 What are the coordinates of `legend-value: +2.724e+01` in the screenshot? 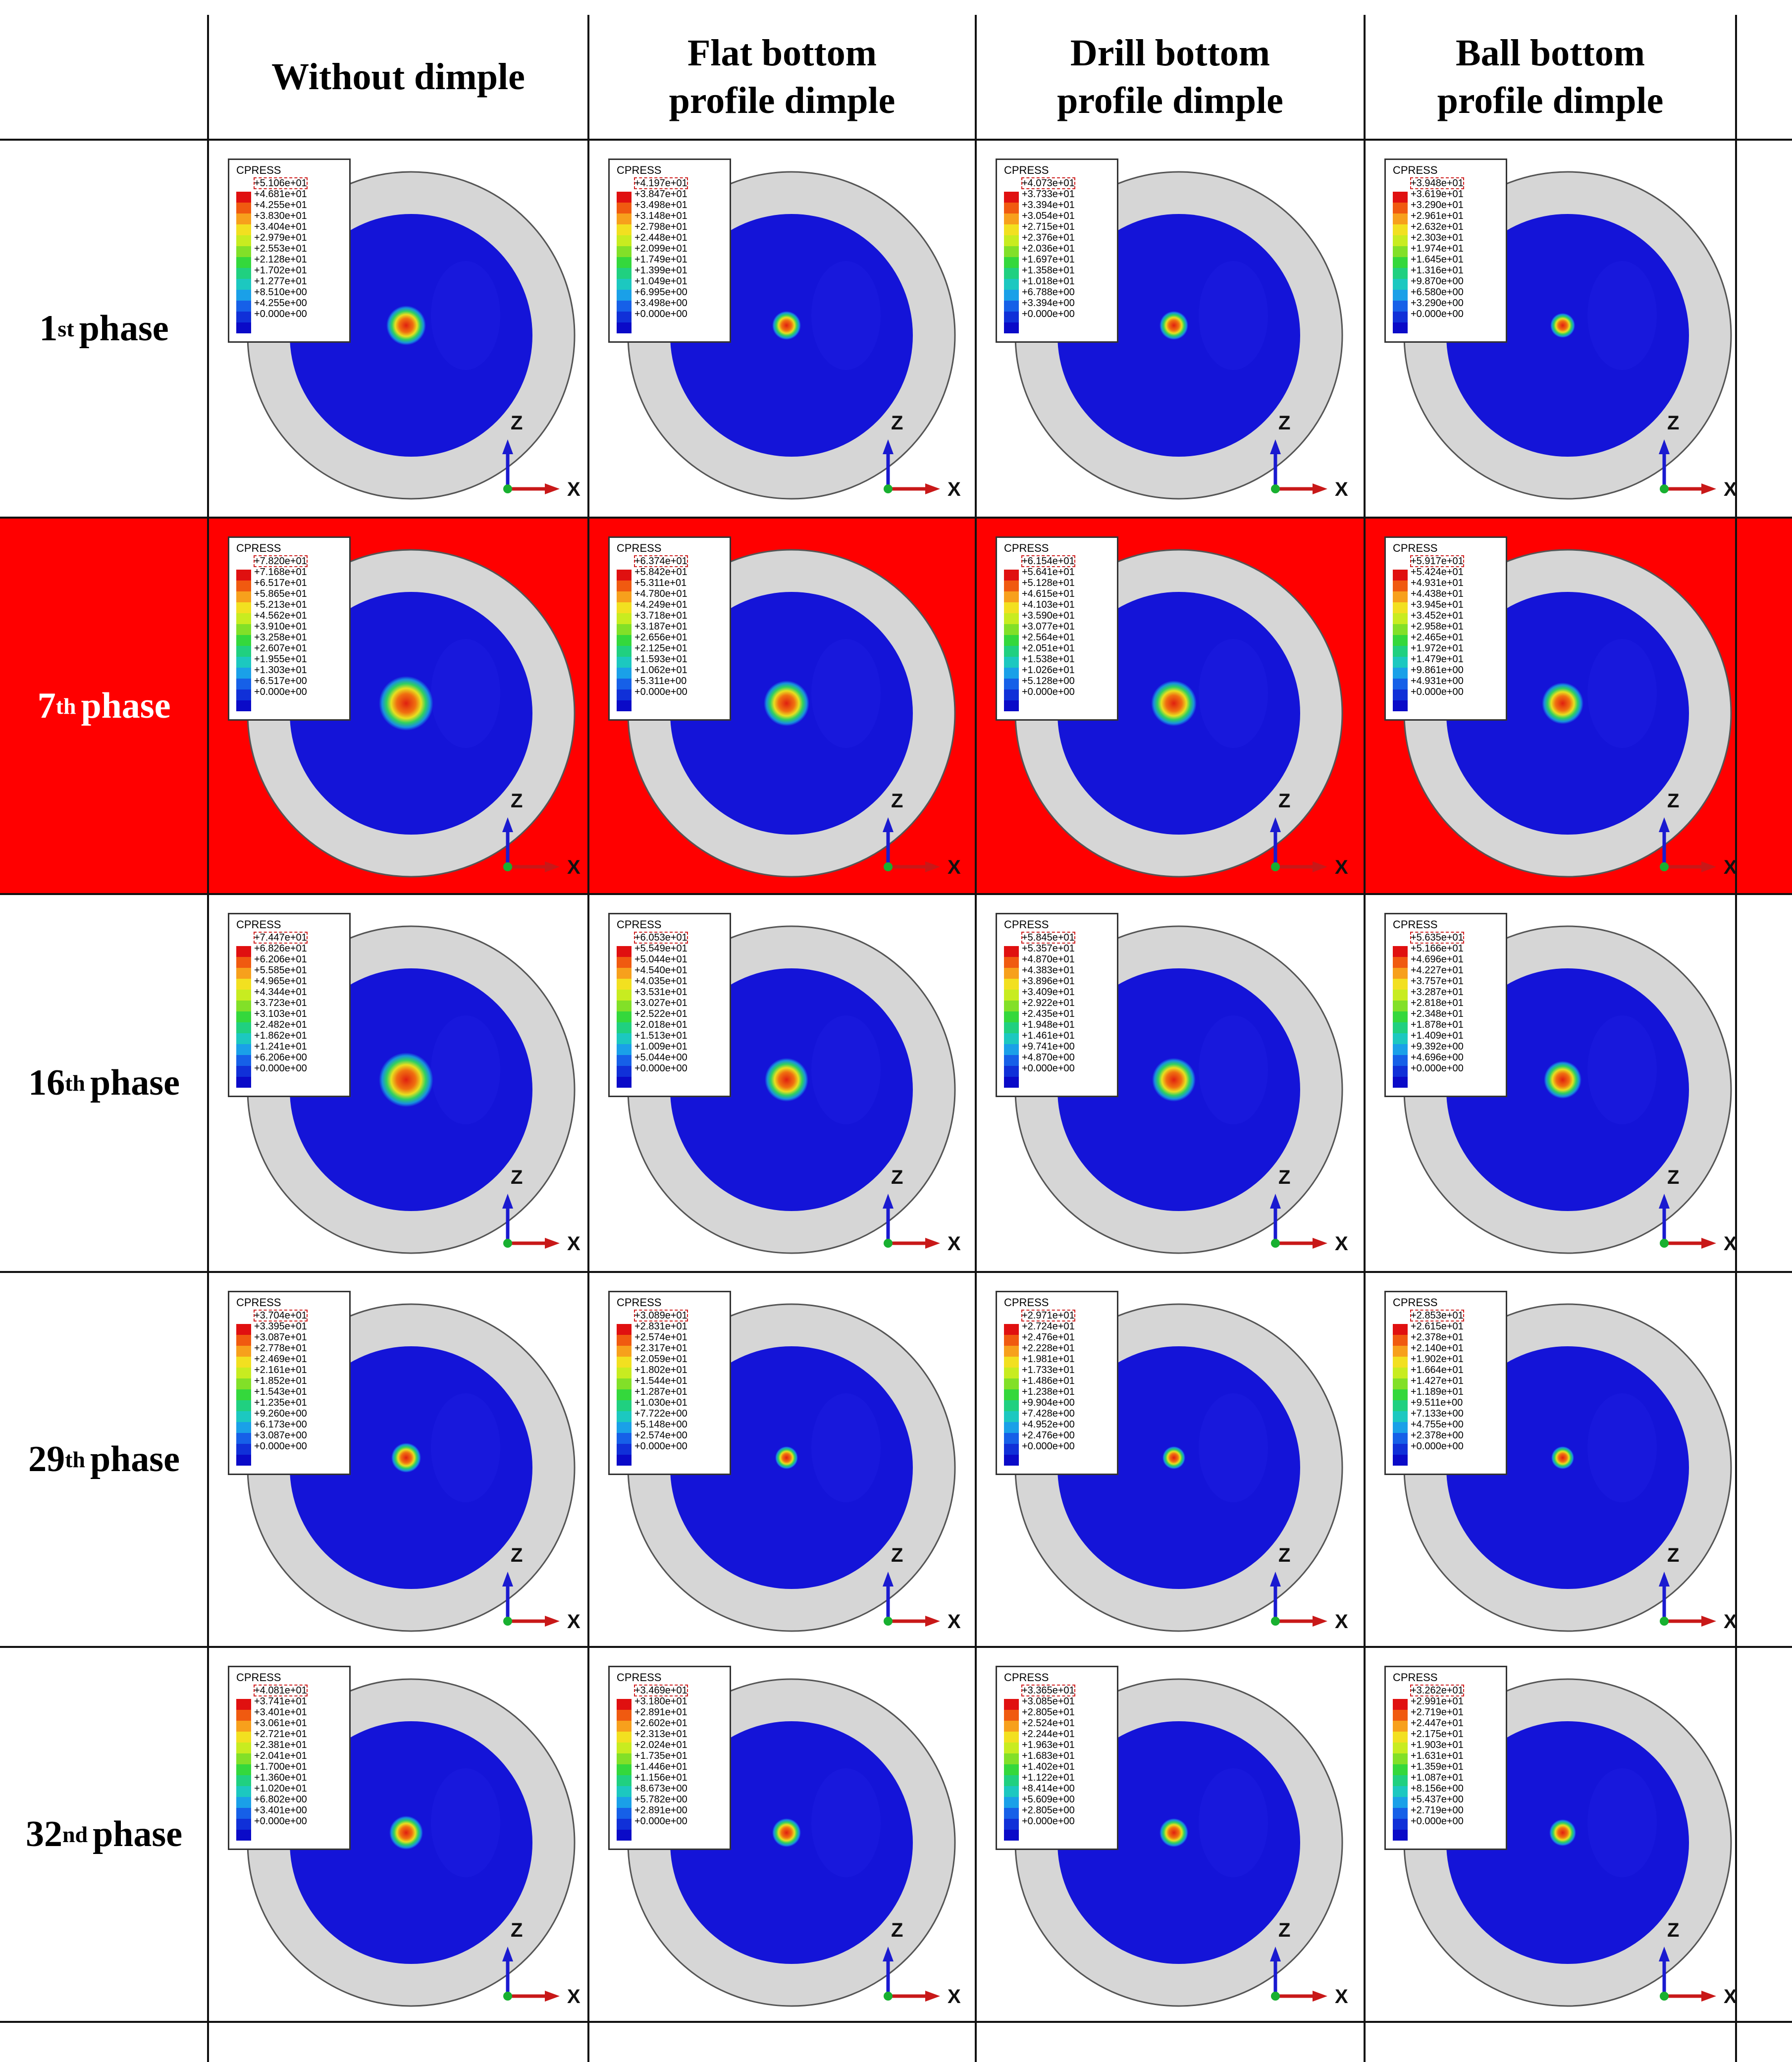 It's located at (1048, 1326).